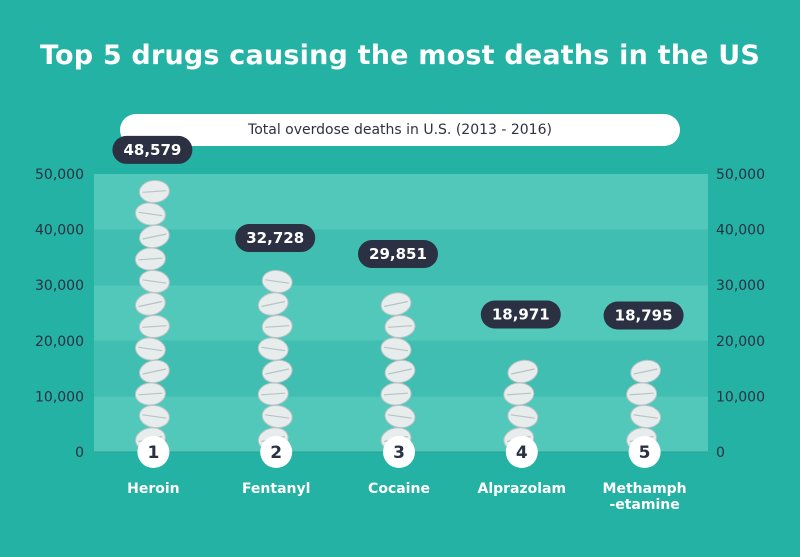  Describe the element at coordinates (740, 397) in the screenshot. I see `y-tick-label-right: 10,000` at that location.